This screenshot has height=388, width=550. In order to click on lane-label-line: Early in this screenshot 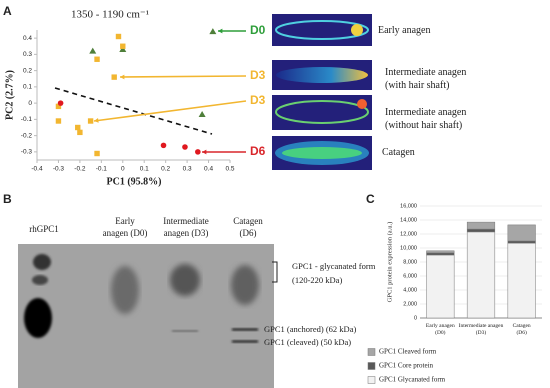, I will do `click(125, 221)`.